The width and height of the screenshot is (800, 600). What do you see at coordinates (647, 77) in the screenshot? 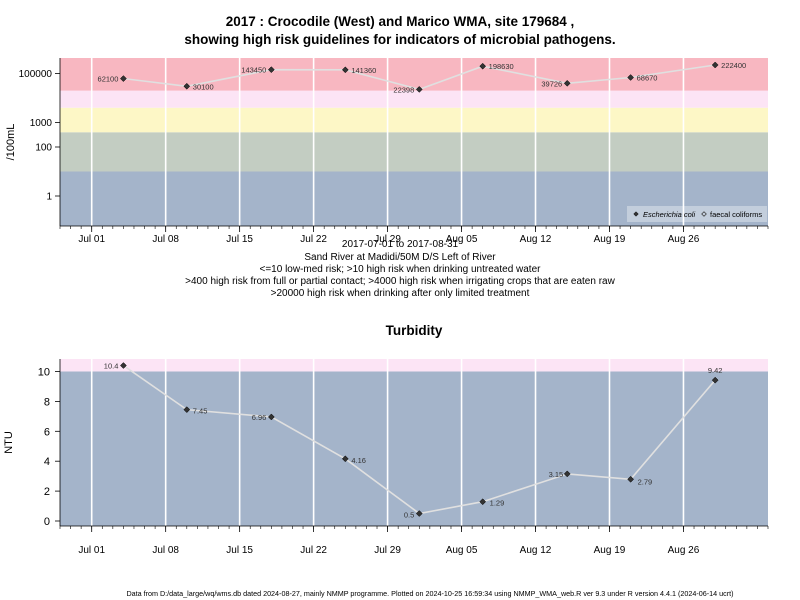
I see `ecoli-data-label: 68670` at bounding box center [647, 77].